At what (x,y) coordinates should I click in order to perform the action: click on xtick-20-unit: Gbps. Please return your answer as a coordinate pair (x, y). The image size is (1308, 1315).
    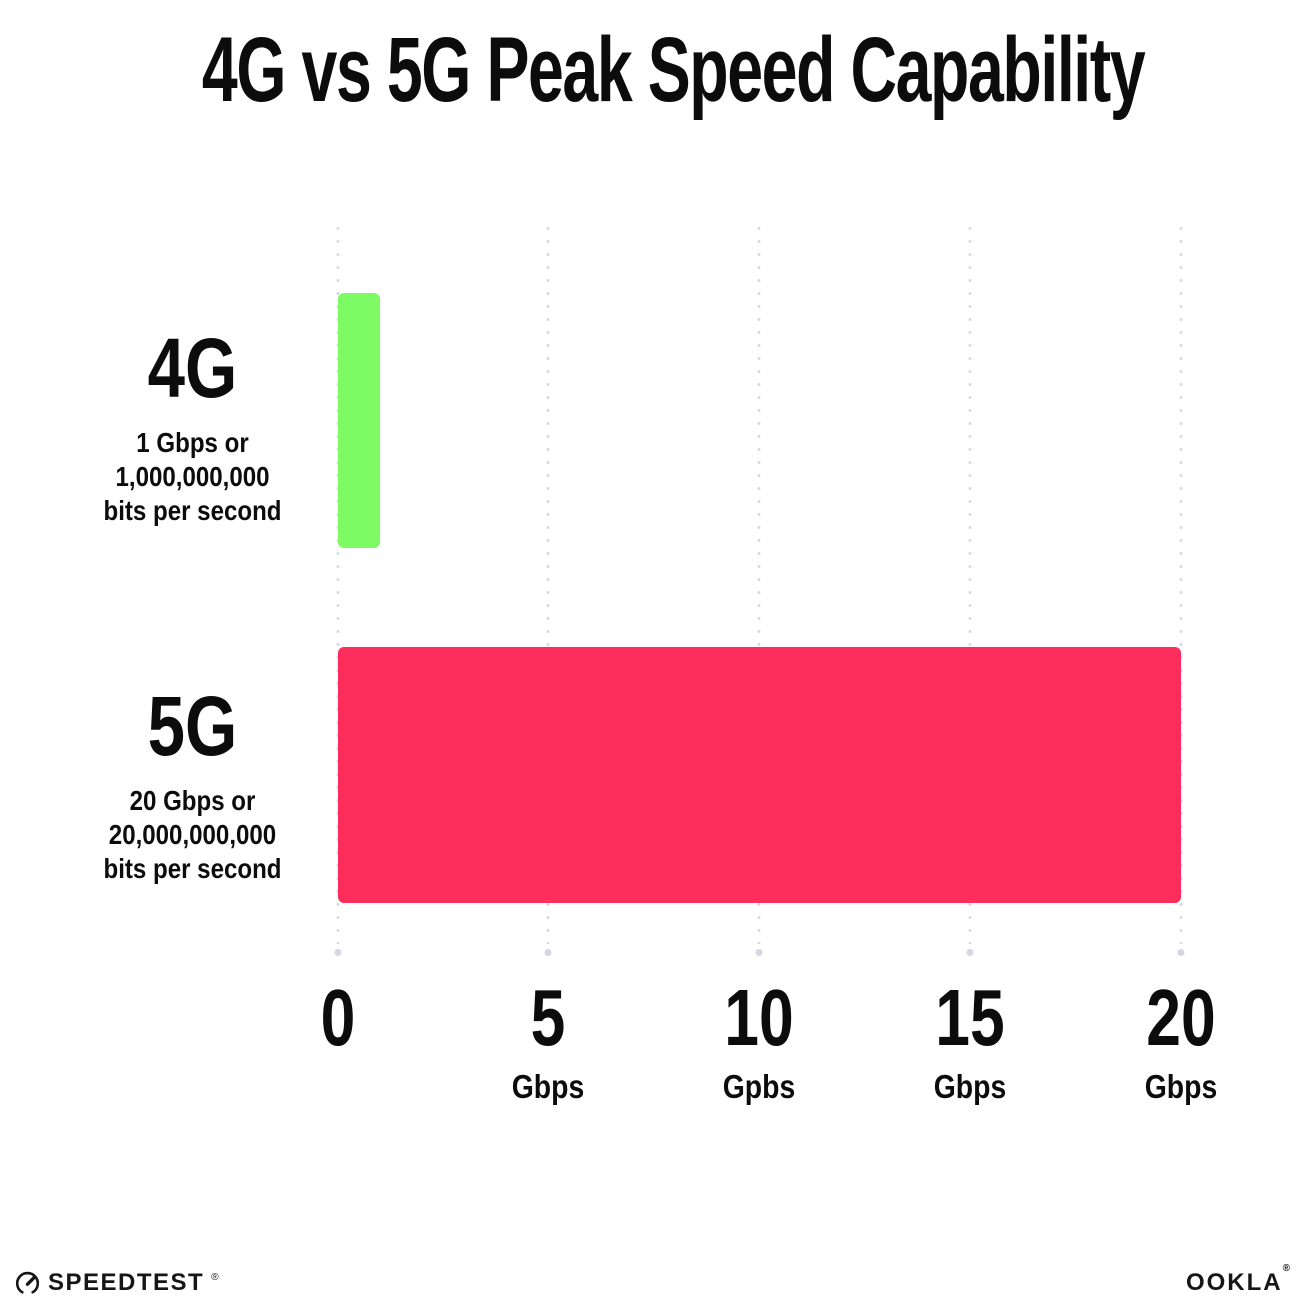
    Looking at the image, I should click on (1181, 1086).